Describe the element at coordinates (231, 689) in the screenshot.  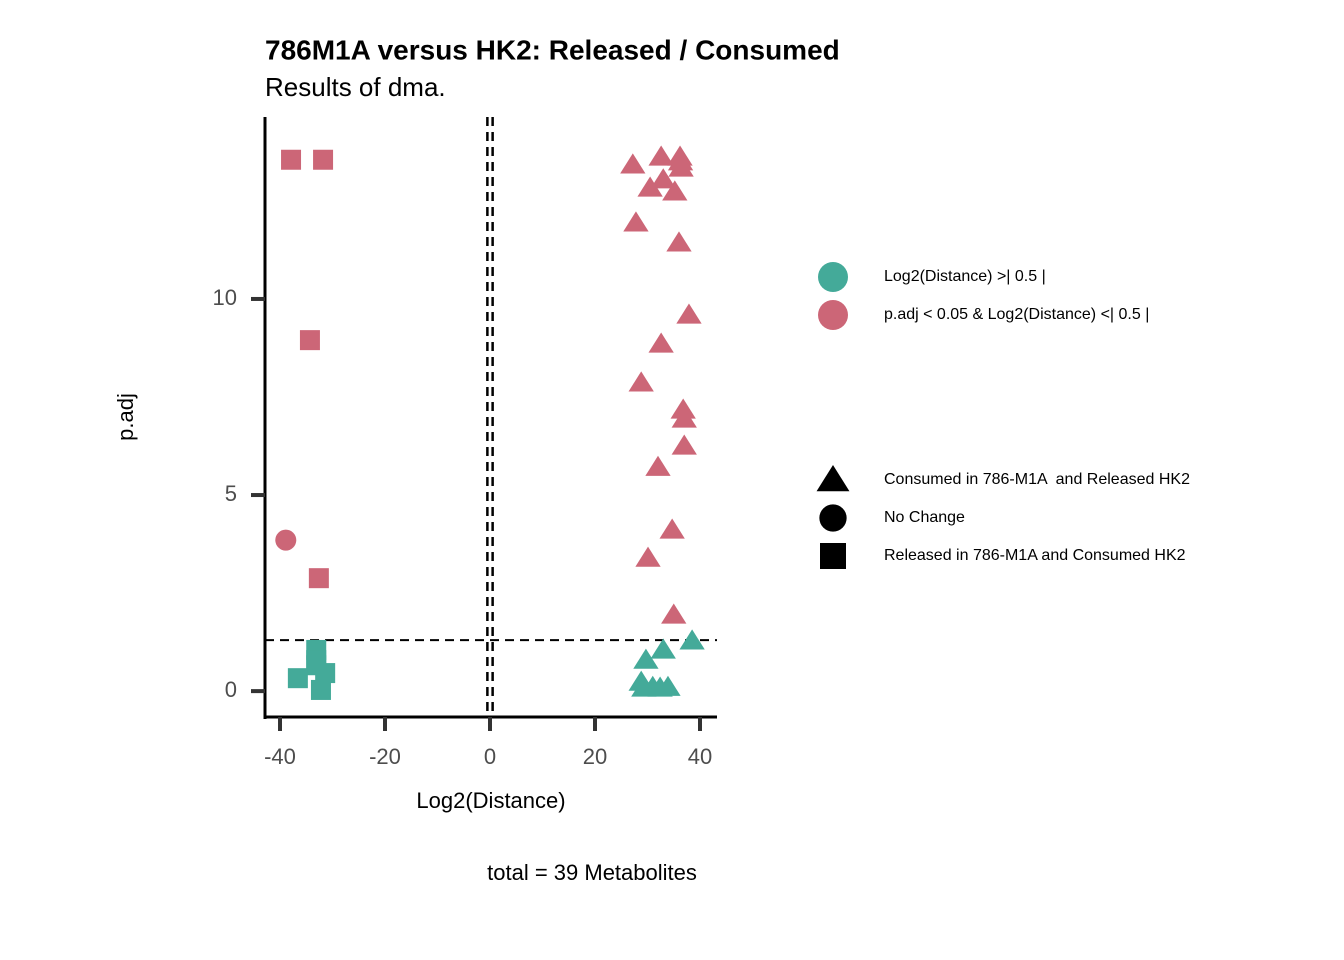
I see `y-tick-label: 0` at that location.